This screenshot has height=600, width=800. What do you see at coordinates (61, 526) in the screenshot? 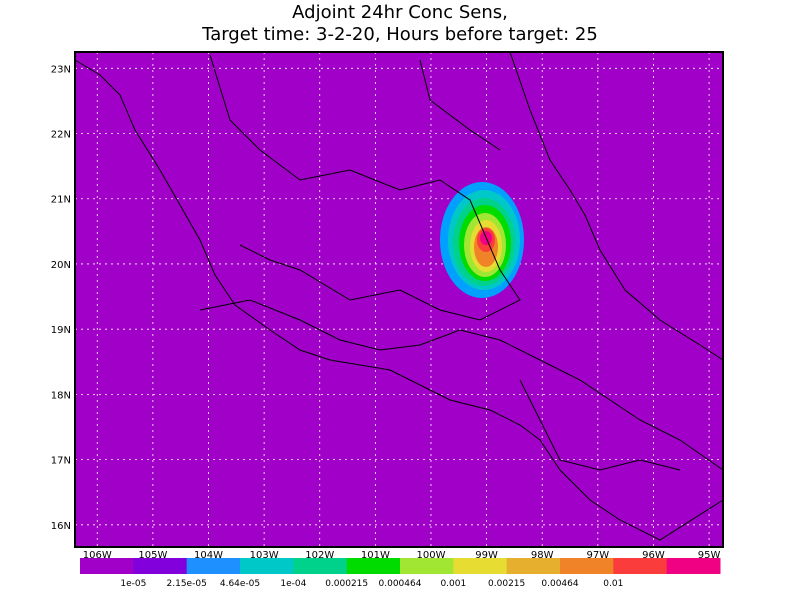
I see `lat-tick-label: 16N` at bounding box center [61, 526].